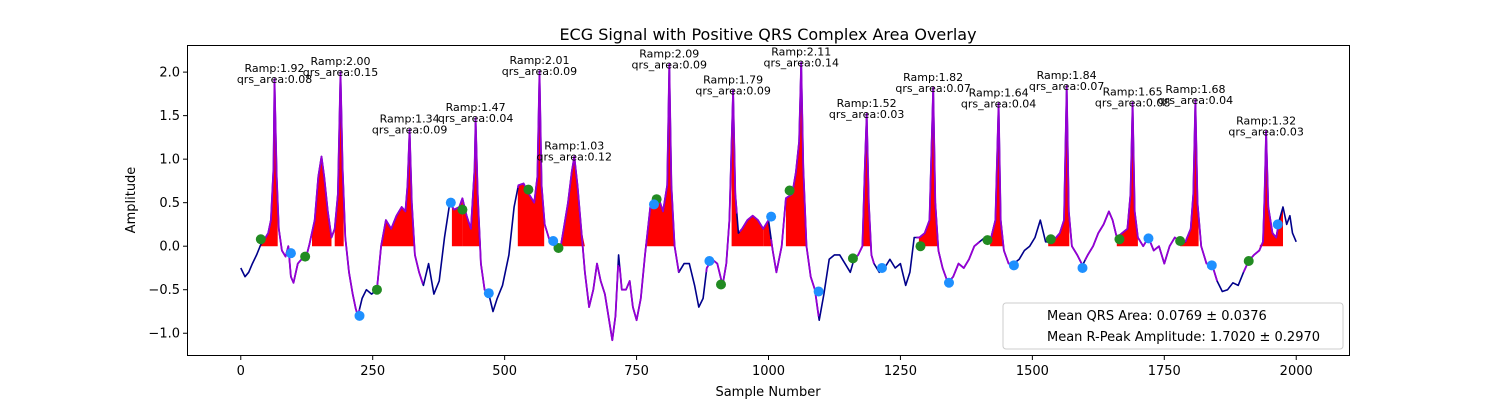 Image resolution: width=1500 pixels, height=400 pixels. I want to click on peak-qrs-area-label: qrs_area:0.12, so click(574, 157).